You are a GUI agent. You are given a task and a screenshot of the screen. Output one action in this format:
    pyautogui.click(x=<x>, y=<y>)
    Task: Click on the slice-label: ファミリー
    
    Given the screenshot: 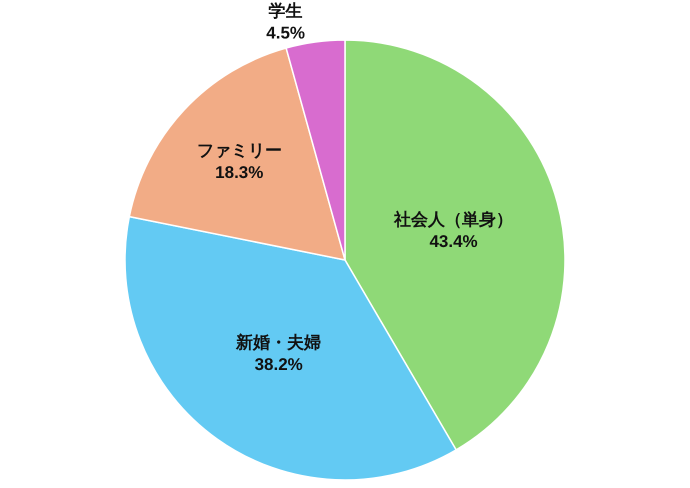 What is the action you would take?
    pyautogui.click(x=239, y=150)
    